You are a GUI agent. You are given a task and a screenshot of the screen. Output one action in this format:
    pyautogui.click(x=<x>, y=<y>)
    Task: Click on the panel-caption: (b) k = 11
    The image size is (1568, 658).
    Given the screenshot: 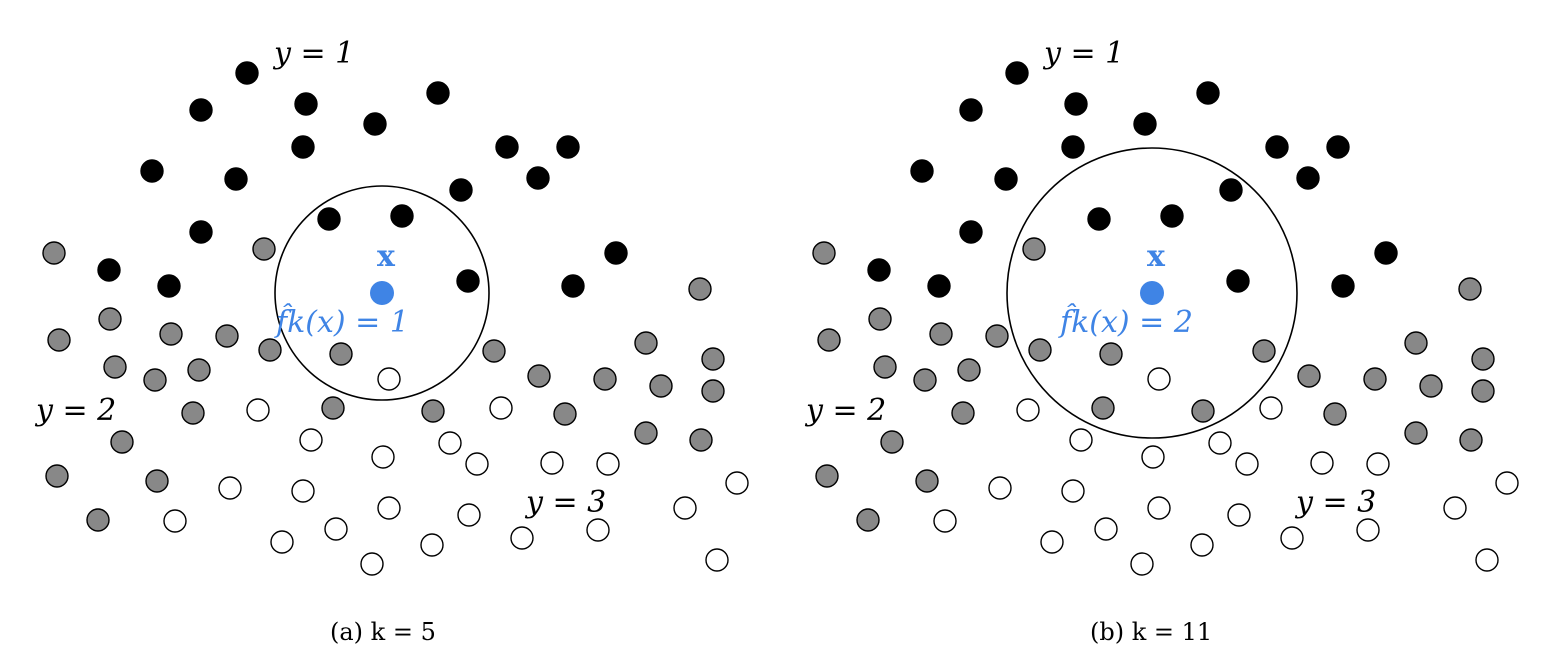 What is the action you would take?
    pyautogui.click(x=1151, y=632)
    